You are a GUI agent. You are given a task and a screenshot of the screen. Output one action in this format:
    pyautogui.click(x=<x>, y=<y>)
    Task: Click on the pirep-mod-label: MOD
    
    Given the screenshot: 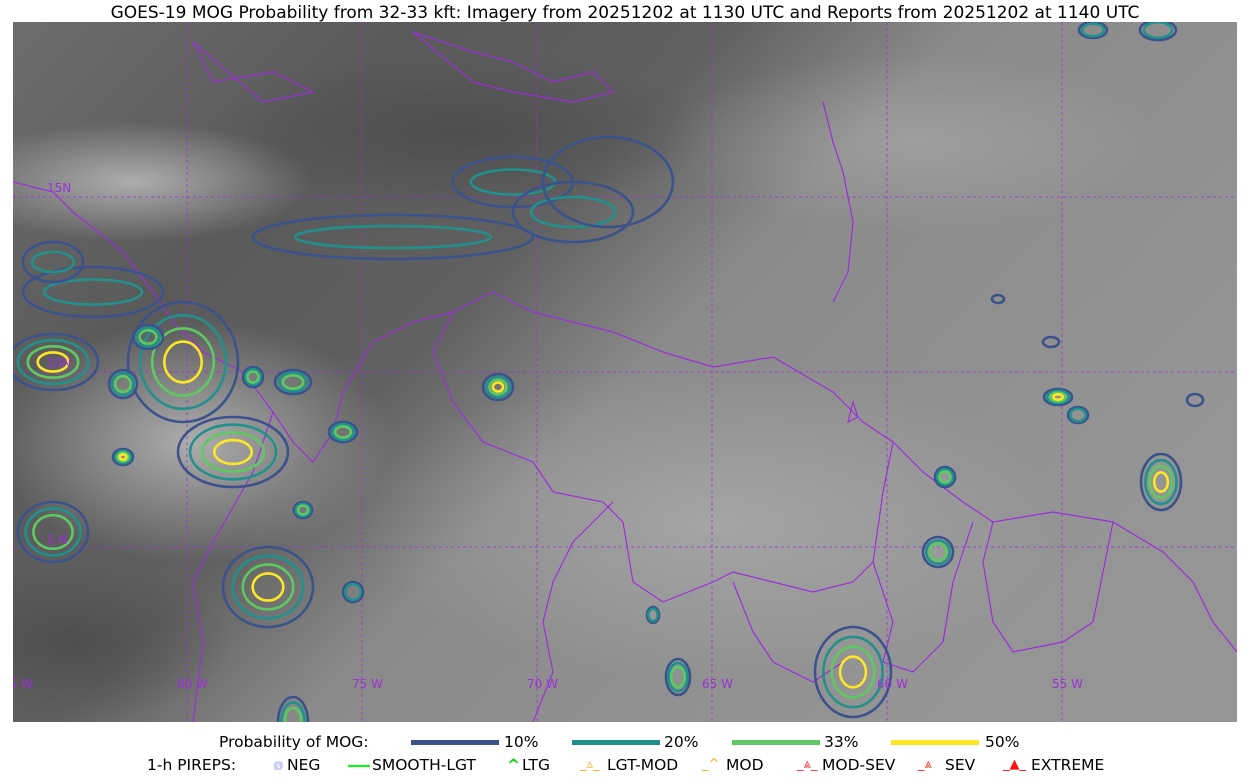 What is the action you would take?
    pyautogui.click(x=745, y=765)
    